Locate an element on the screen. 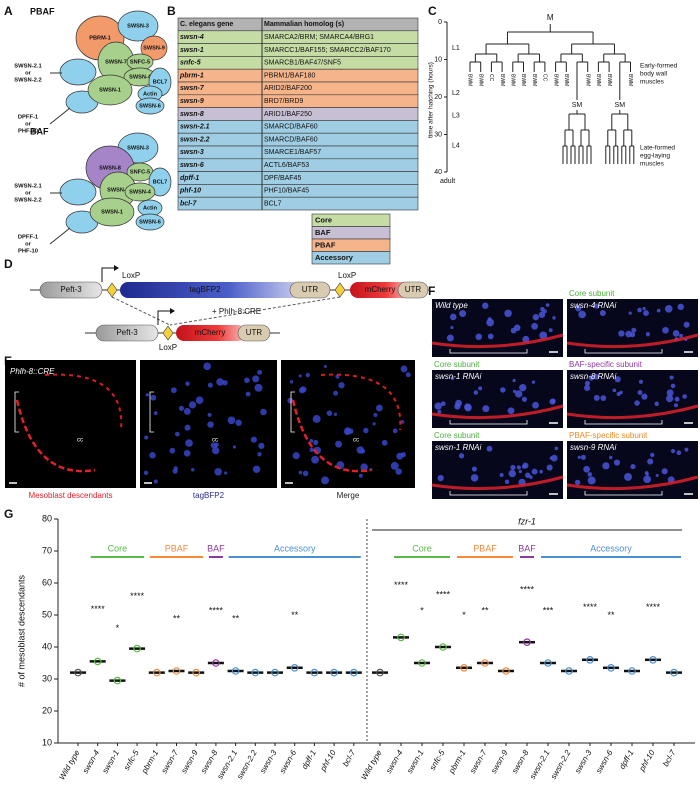 Image resolution: width=700 pixels, height=787 pixels. table-cell: ACTL6/BAF53 is located at coordinates (286, 165).